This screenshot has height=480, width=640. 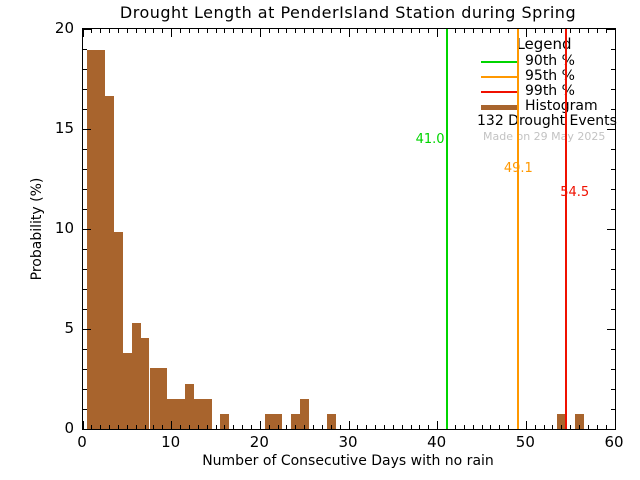 What do you see at coordinates (499, 92) in the screenshot?
I see `legend-swatch-99th` at bounding box center [499, 92].